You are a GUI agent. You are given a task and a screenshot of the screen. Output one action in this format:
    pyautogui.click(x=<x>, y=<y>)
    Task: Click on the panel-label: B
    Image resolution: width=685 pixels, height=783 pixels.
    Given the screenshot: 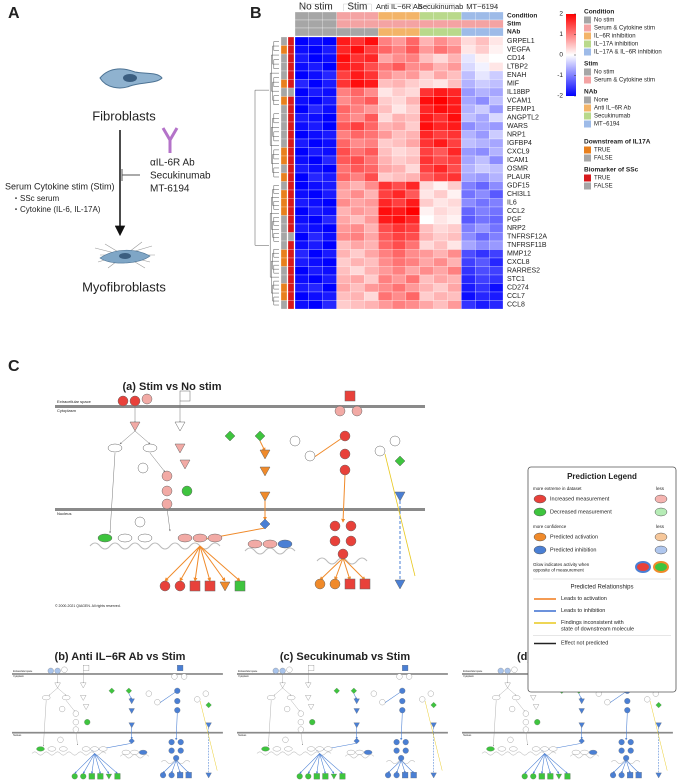 What is the action you would take?
    pyautogui.click(x=256, y=13)
    